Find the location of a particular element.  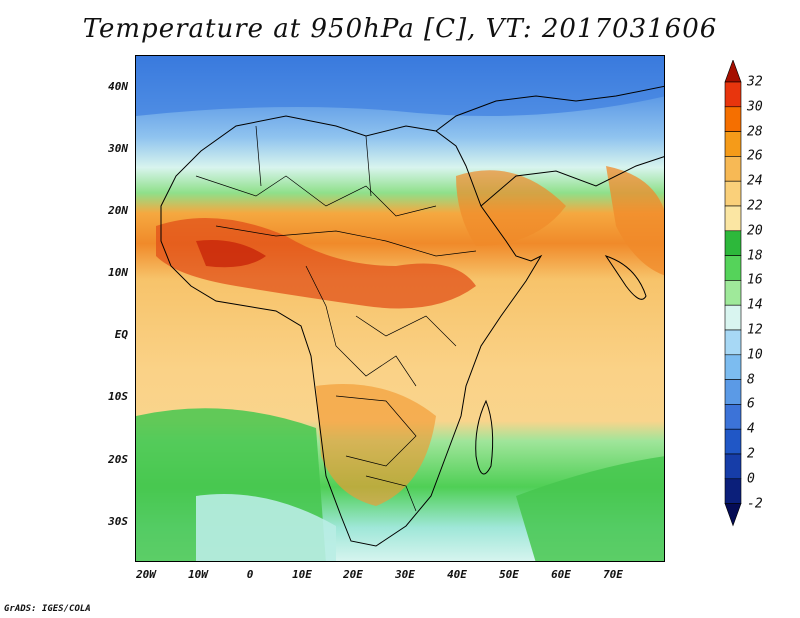

southern-africa-warm-region is located at coordinates (376, 445).